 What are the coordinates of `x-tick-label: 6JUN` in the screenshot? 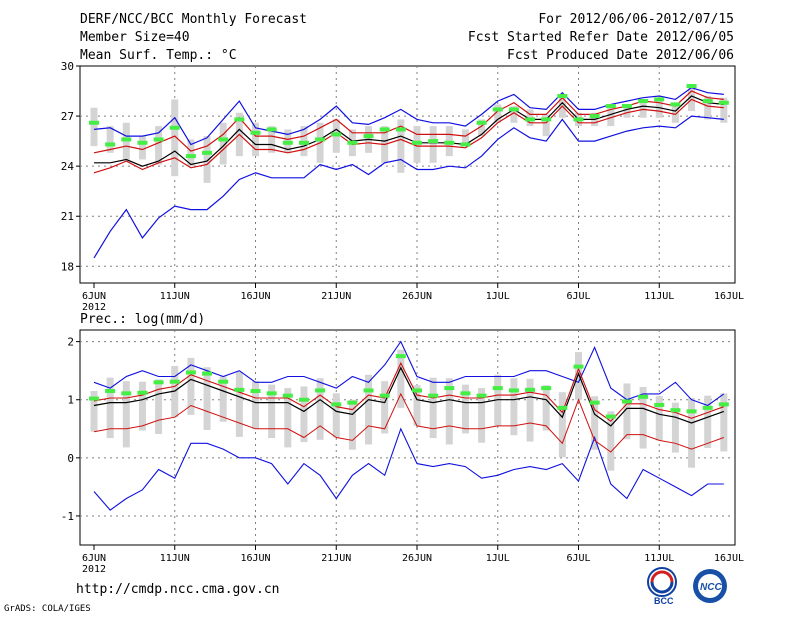 It's located at (94, 296).